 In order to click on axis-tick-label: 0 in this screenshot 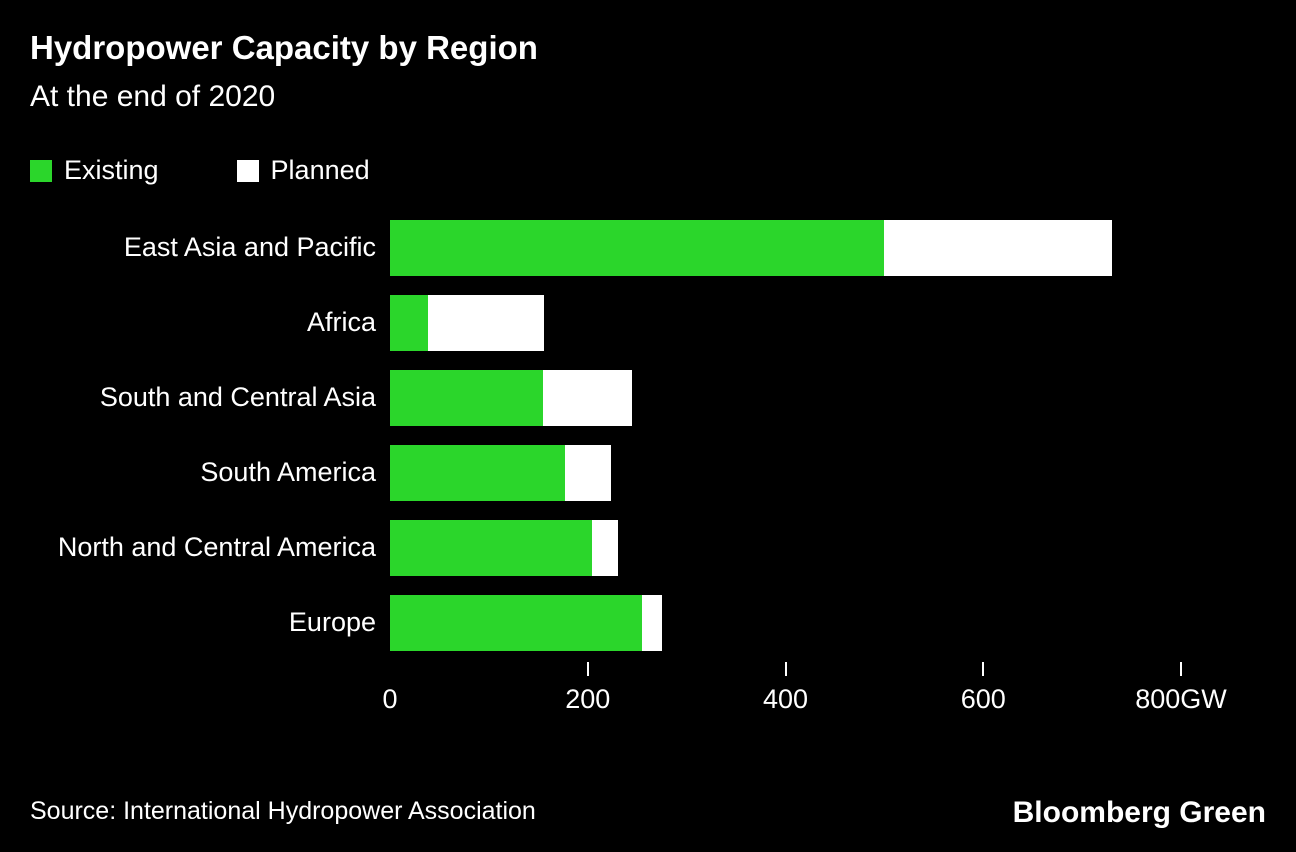, I will do `click(390, 699)`.